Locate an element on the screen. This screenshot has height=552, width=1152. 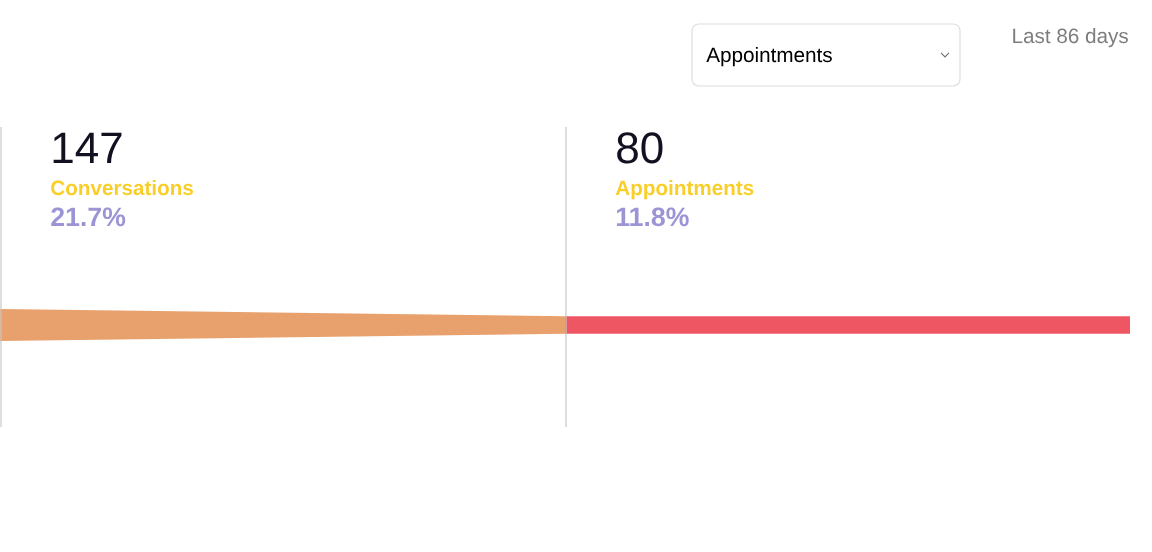
data-label: 147 is located at coordinates (87, 147).